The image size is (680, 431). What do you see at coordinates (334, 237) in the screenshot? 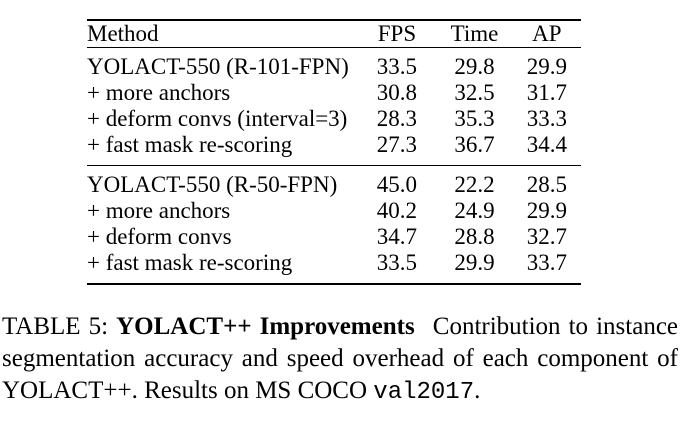
I see `table-row: + deform convs 34.7 28.8 32.7` at bounding box center [334, 237].